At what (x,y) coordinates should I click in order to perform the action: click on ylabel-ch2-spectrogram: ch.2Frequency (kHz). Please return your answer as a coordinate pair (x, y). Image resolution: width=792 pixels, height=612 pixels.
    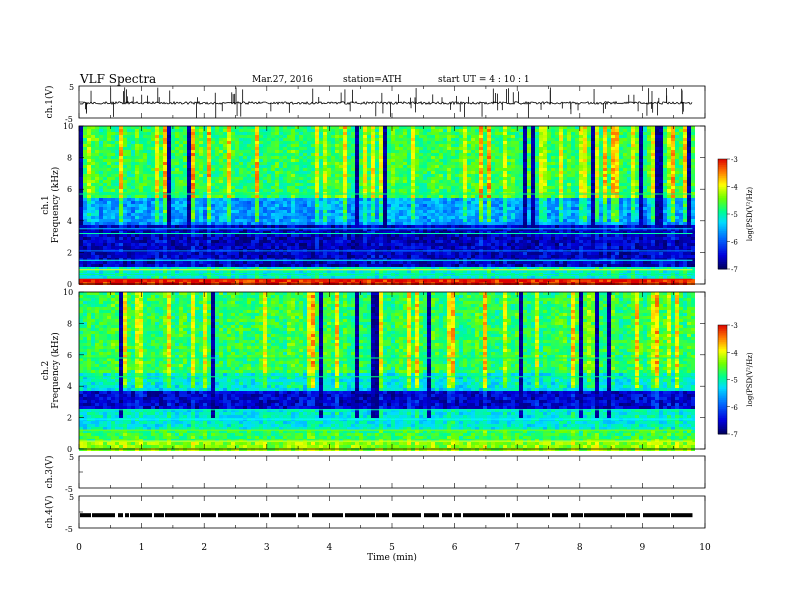
    Looking at the image, I should click on (51, 370).